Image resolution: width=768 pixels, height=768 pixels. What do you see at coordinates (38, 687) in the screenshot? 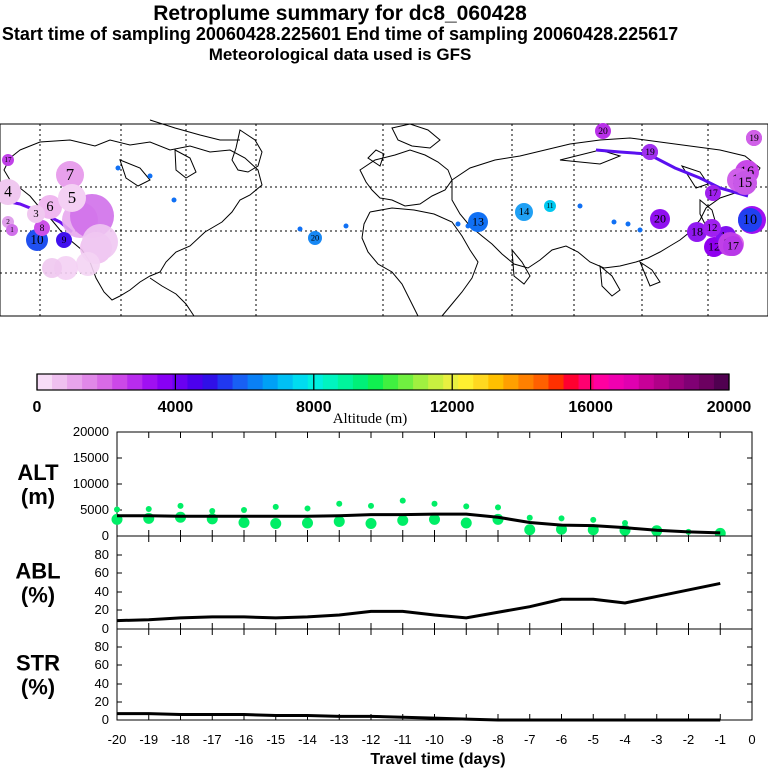
I see `panel-ylabel: (%)` at bounding box center [38, 687].